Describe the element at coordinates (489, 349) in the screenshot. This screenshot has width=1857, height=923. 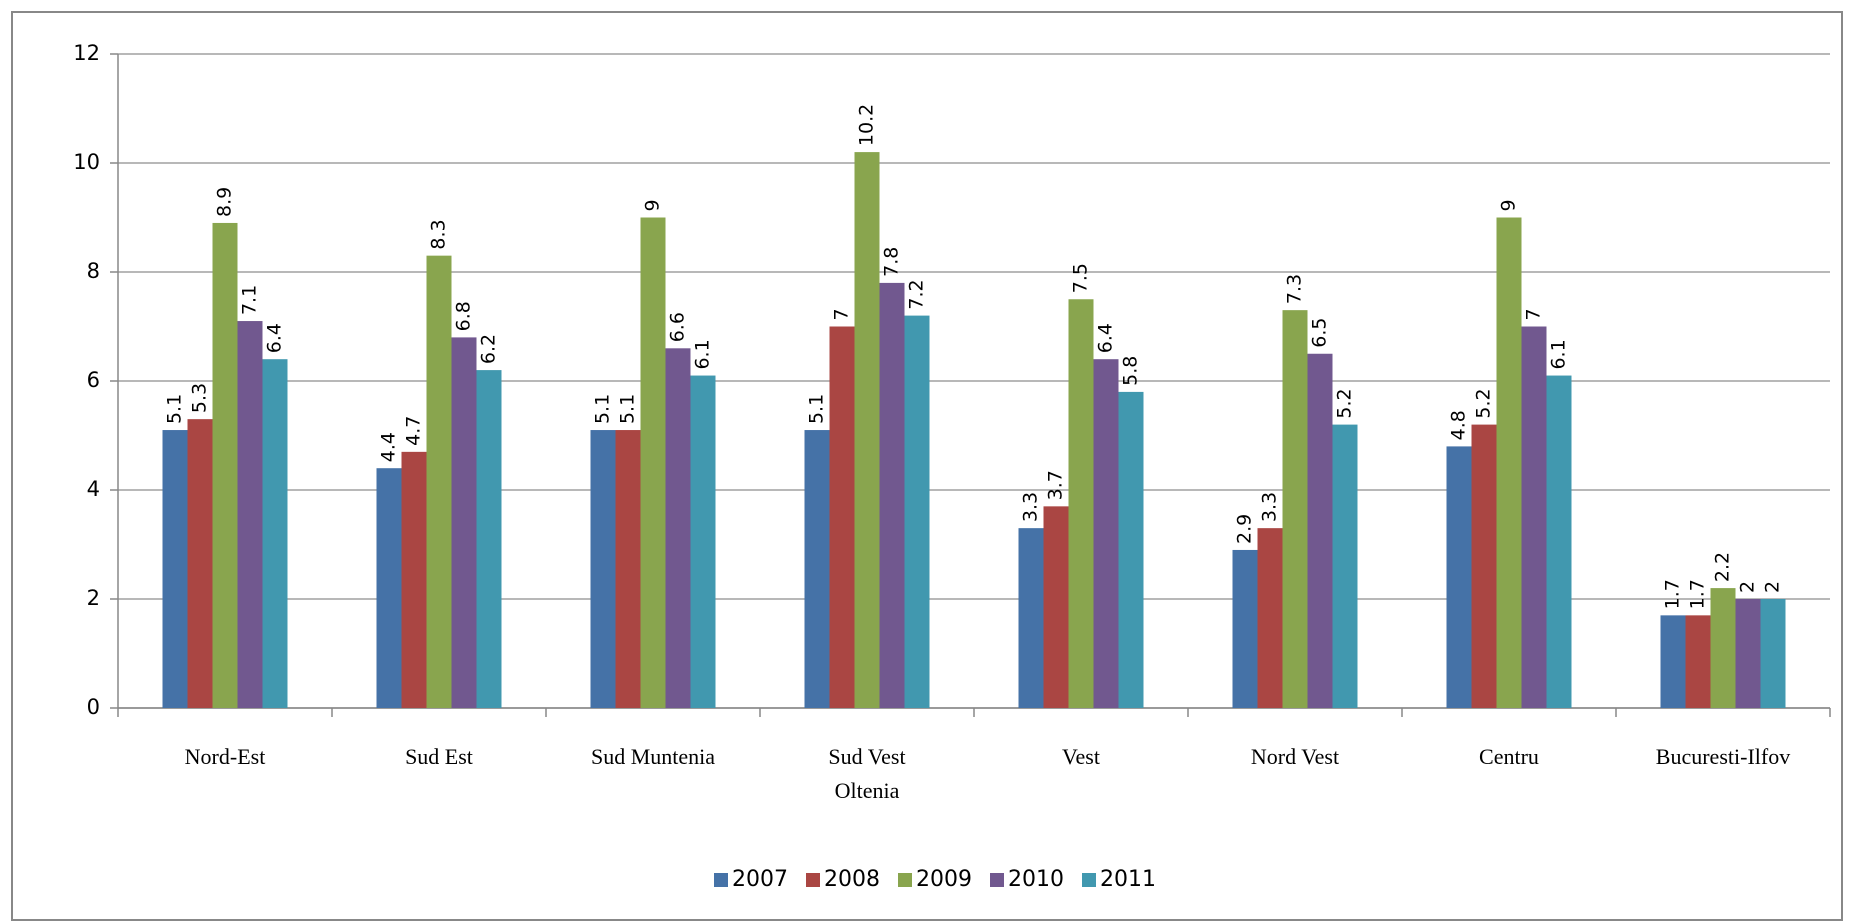
I see `data-label: 6.2` at that location.